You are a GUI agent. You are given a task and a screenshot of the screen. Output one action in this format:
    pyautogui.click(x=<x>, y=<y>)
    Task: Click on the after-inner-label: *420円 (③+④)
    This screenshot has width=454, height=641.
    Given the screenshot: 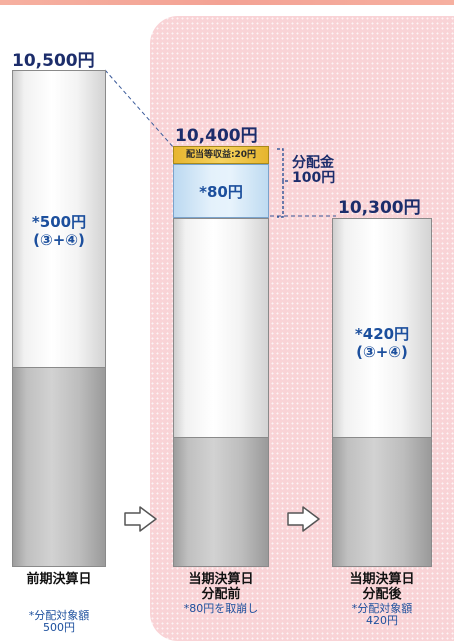 What is the action you would take?
    pyautogui.click(x=382, y=343)
    